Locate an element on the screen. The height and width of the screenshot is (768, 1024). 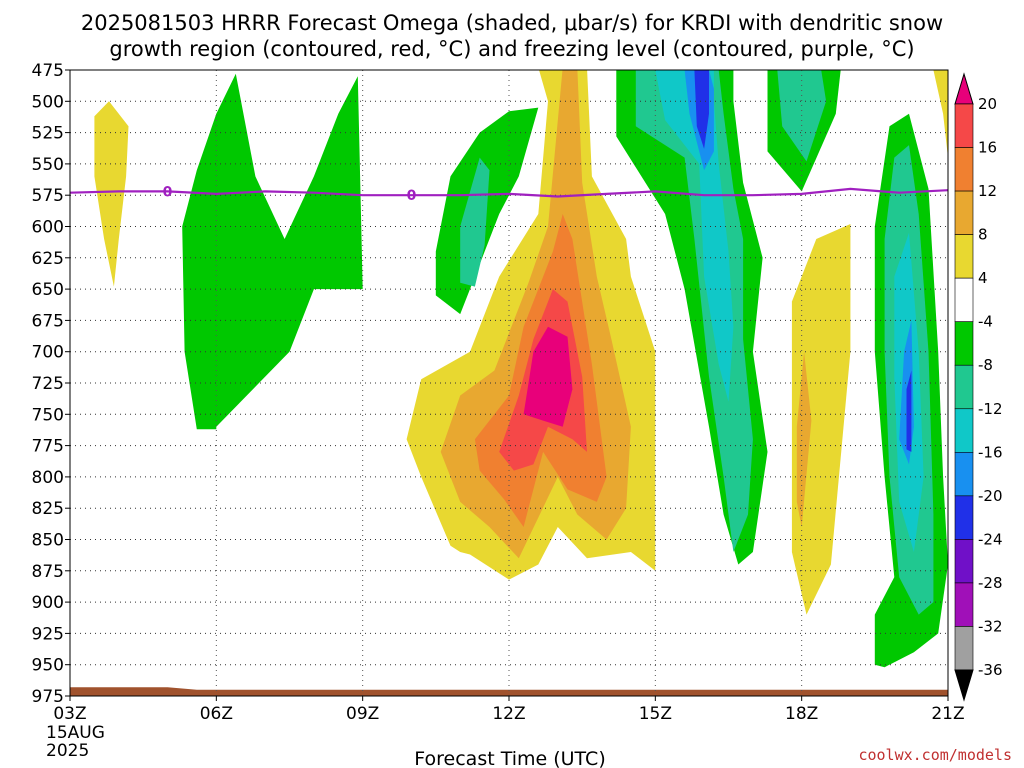
y-tick-label: 925 is located at coordinates (48, 634).